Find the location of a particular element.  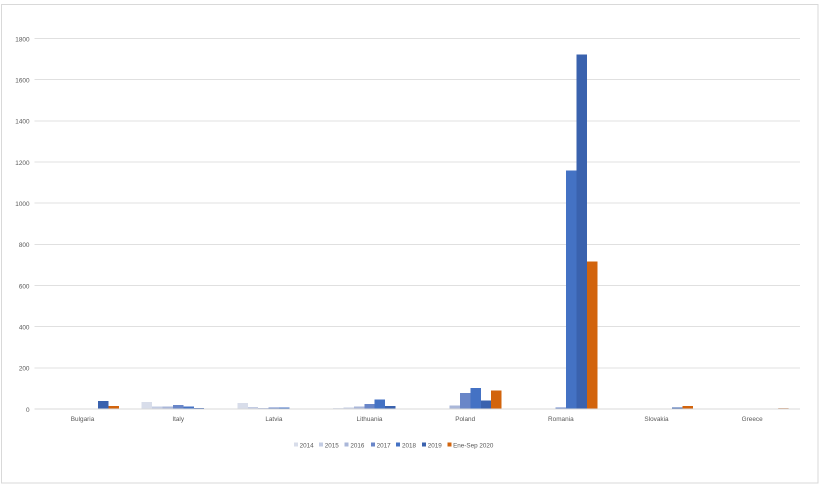

svg-text: 400 is located at coordinates (24, 327).